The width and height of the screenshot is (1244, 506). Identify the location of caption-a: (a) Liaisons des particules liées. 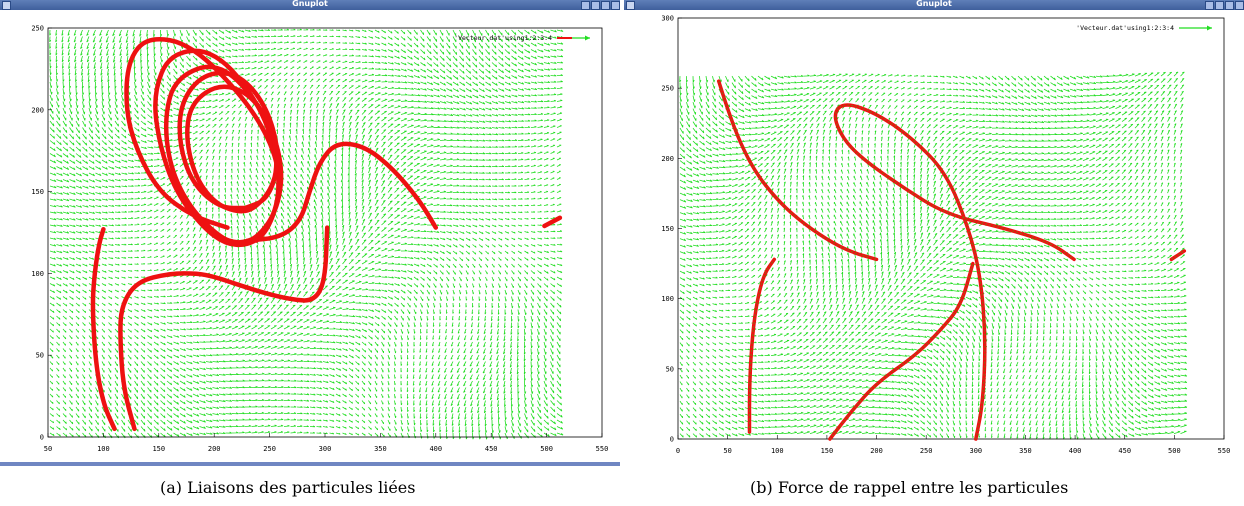
(288, 487).